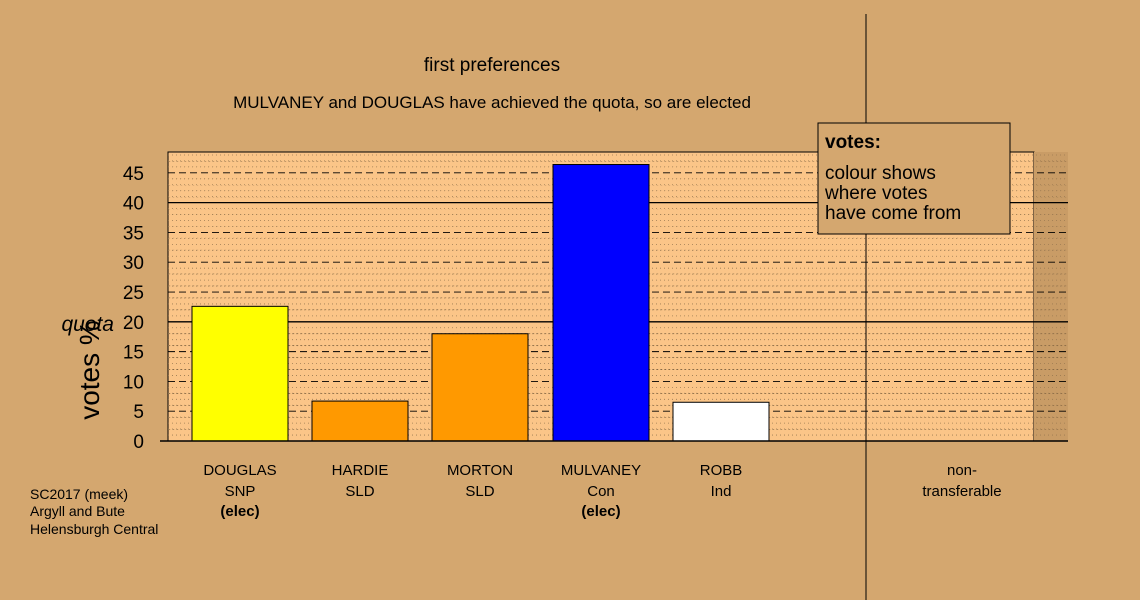  I want to click on y-tick-label: 25, so click(133, 293).